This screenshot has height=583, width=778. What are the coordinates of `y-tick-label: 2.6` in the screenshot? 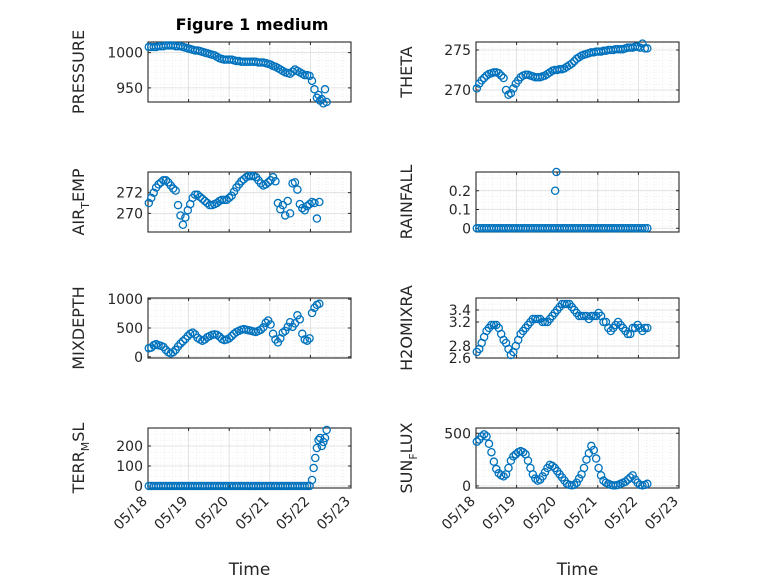 It's located at (460, 359).